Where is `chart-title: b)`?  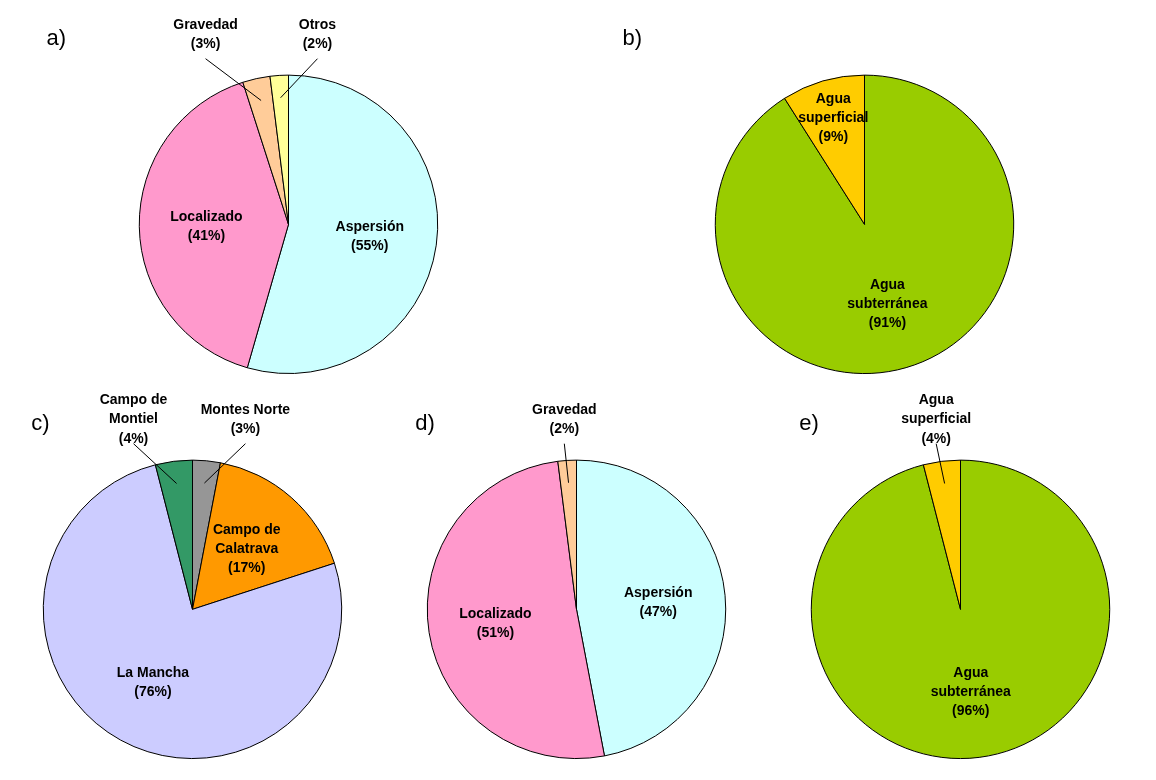 chart-title: b) is located at coordinates (632, 38).